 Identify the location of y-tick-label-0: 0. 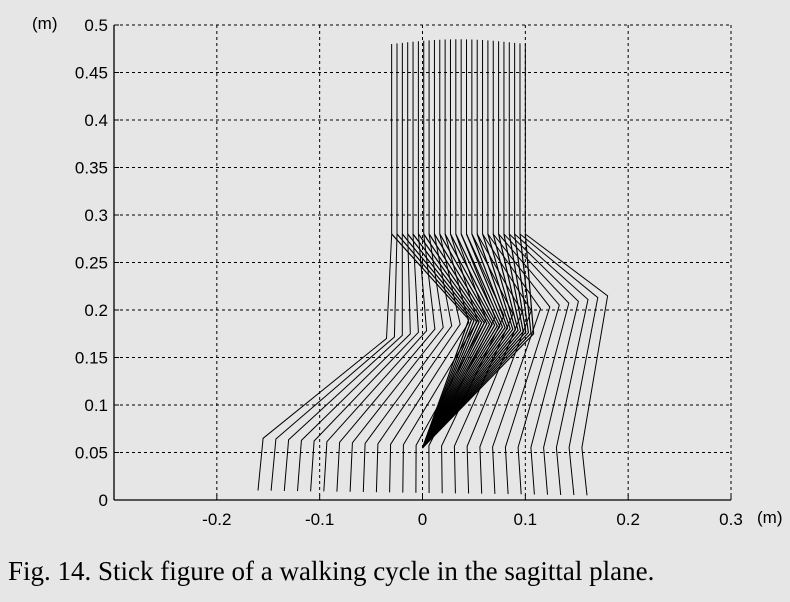
(103, 500).